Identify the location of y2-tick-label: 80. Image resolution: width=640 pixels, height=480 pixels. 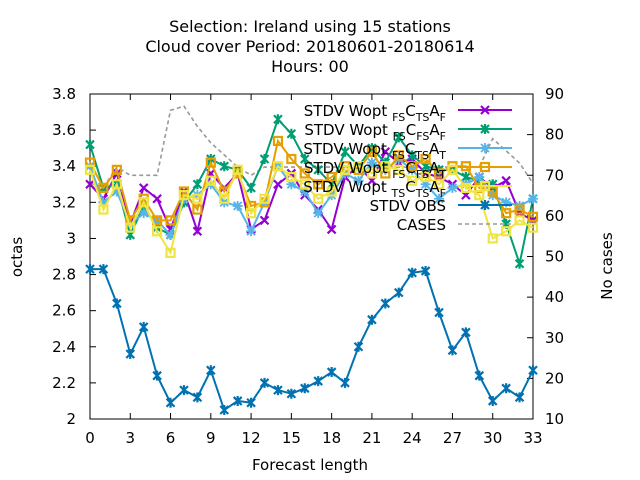
(554, 135).